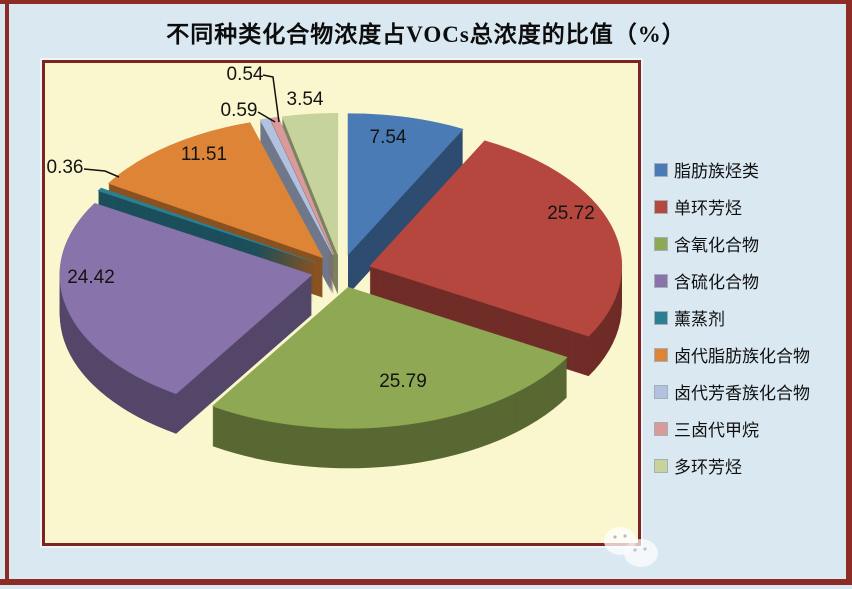 The height and width of the screenshot is (589, 852). I want to click on legend-label: 单环芳烃, so click(708, 208).